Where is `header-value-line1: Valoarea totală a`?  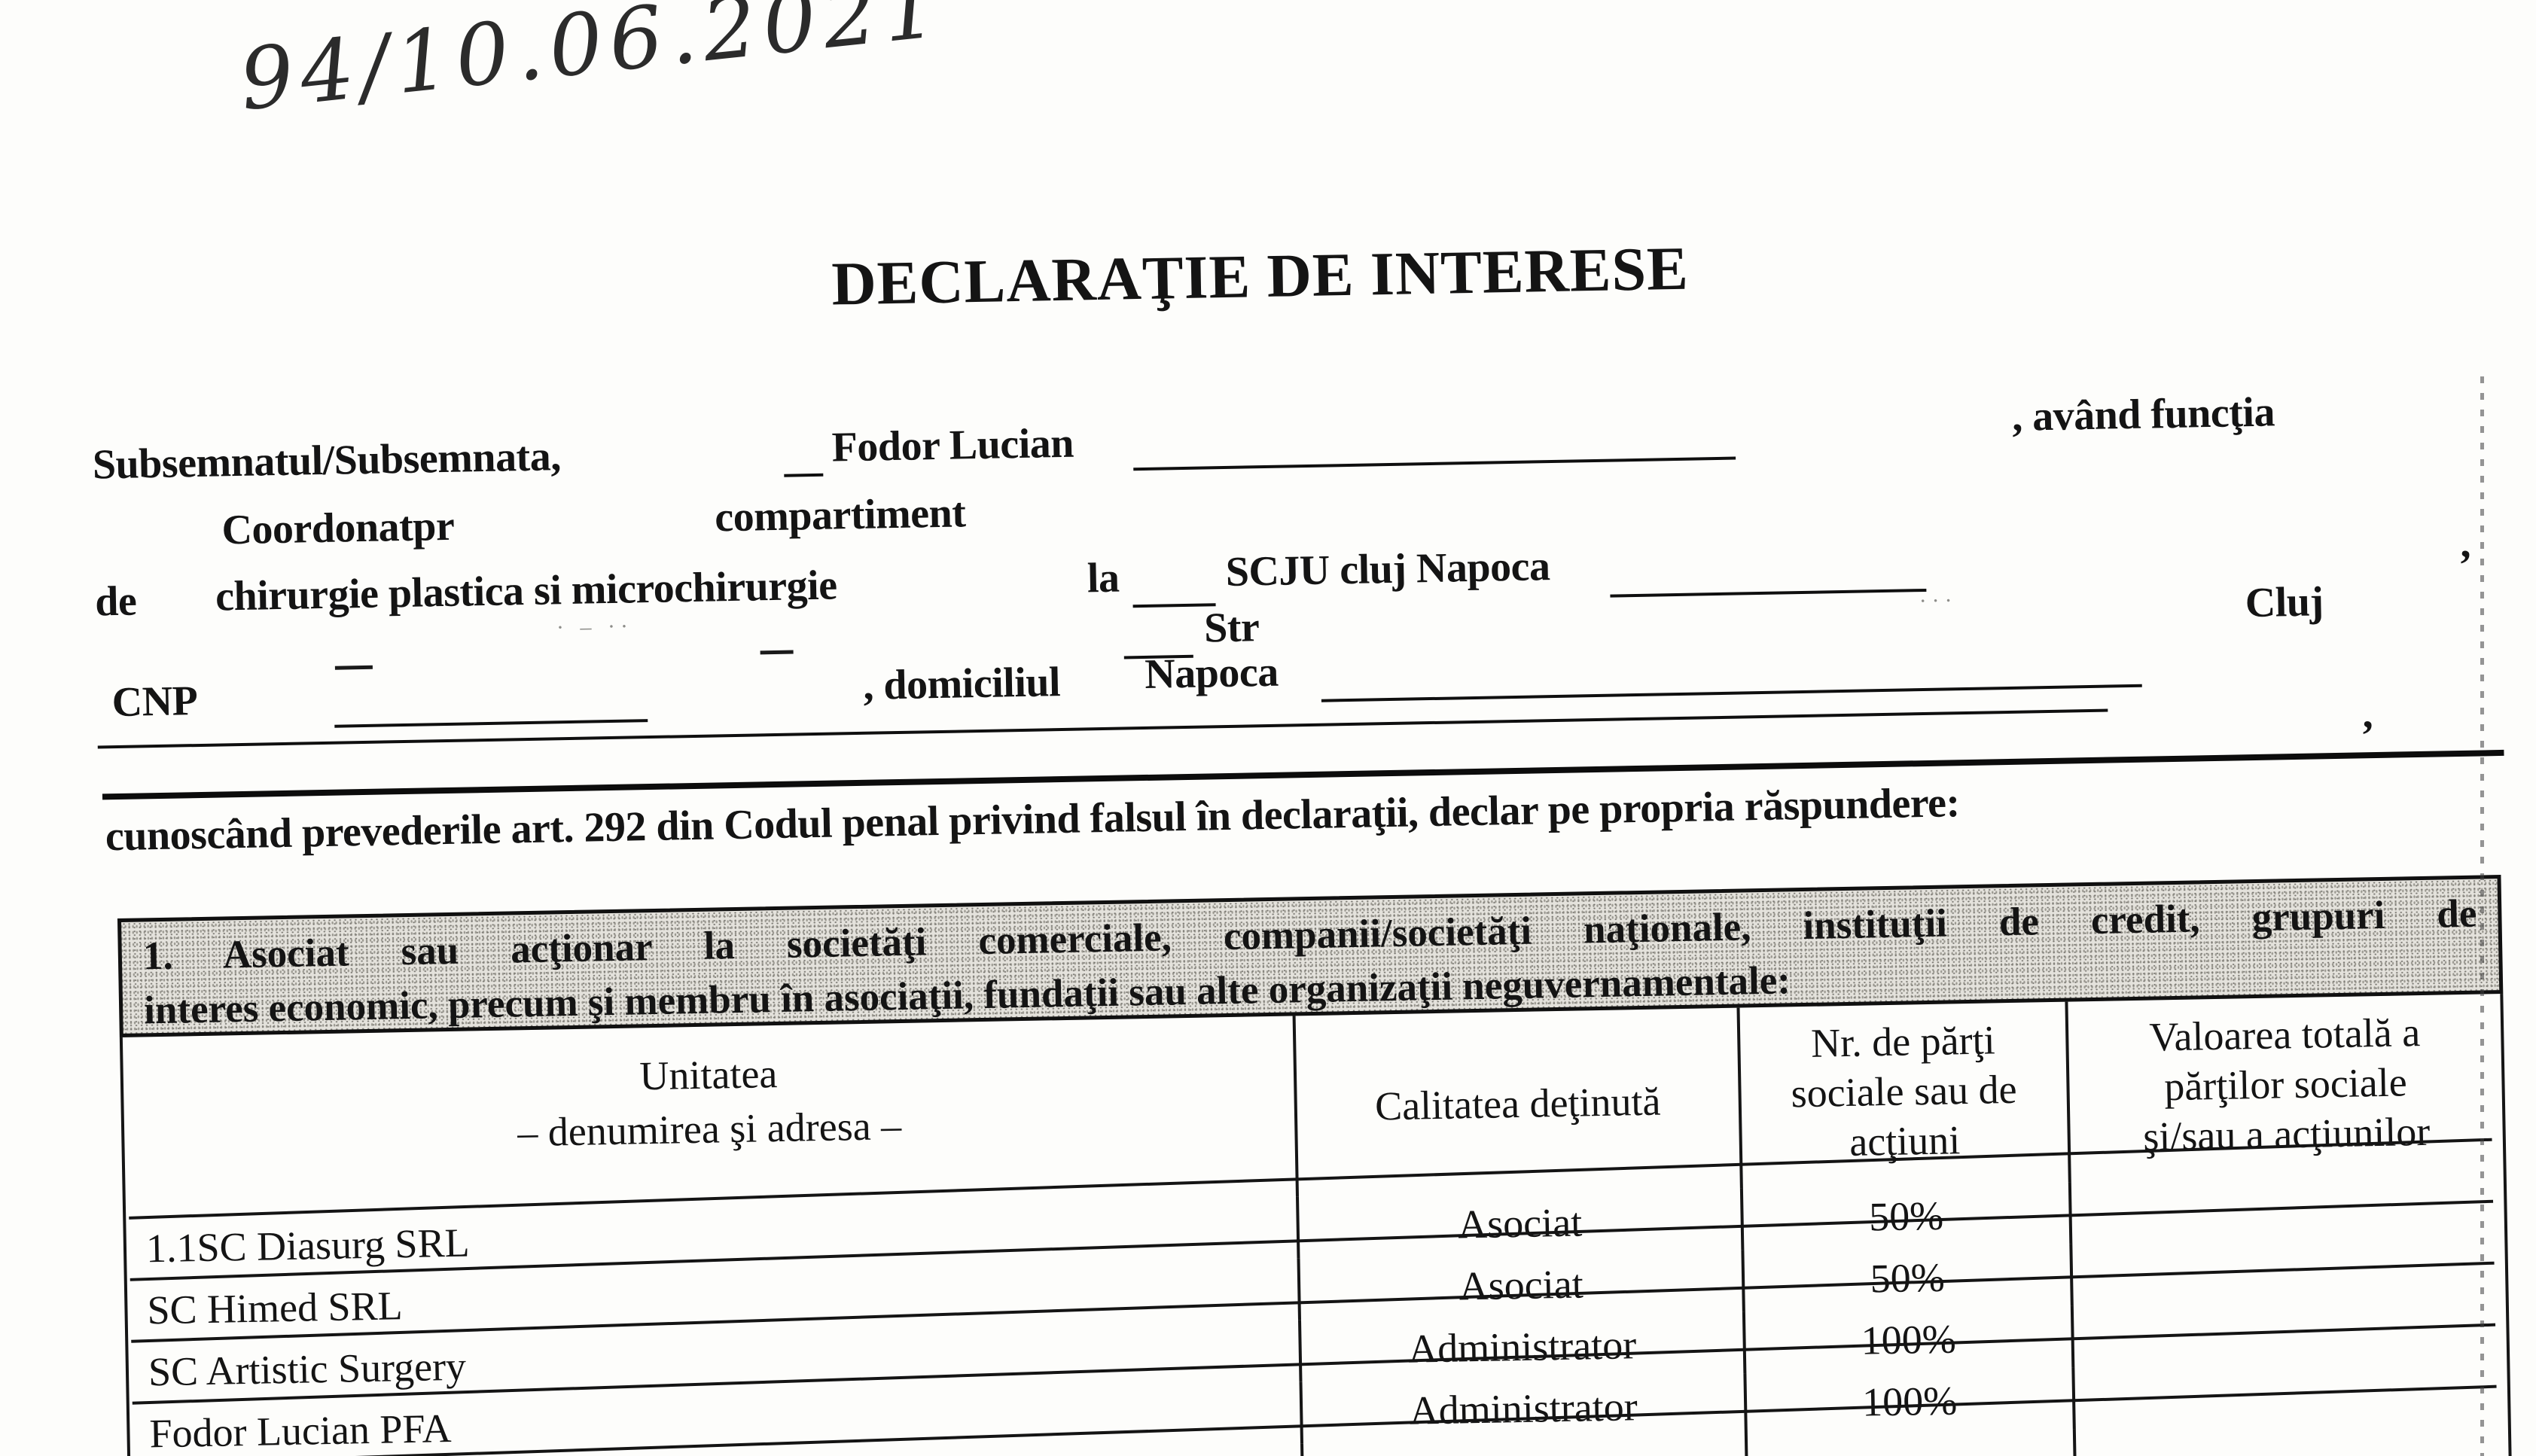 header-value-line1: Valoarea totală a is located at coordinates (2284, 1035).